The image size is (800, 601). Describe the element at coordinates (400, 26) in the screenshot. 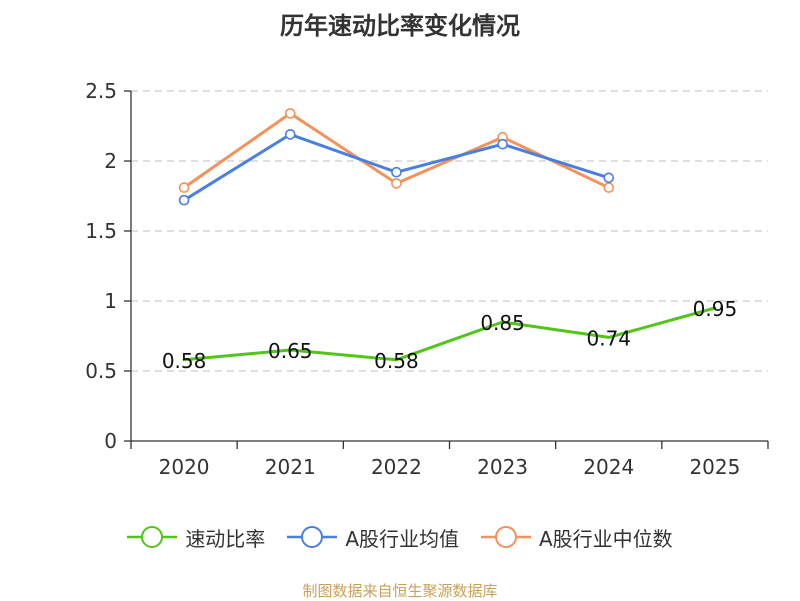

I see `chart-title: 历年速动比率变化情况` at that location.